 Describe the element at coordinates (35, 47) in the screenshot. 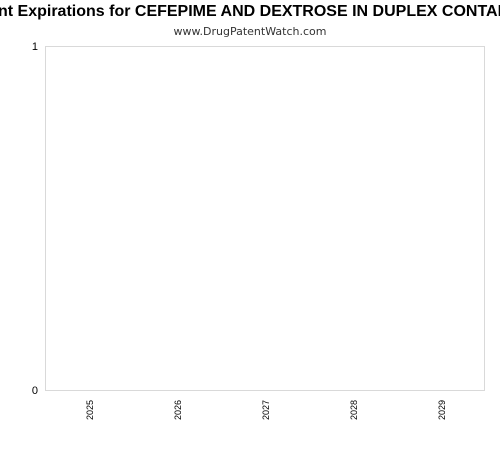

I see `y-tick-label: 1` at that location.